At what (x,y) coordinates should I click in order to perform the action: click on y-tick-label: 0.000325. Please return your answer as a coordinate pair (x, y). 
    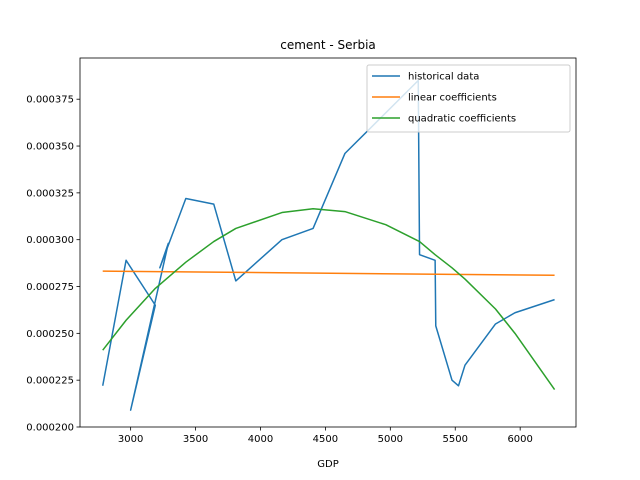
    Looking at the image, I should click on (50, 193).